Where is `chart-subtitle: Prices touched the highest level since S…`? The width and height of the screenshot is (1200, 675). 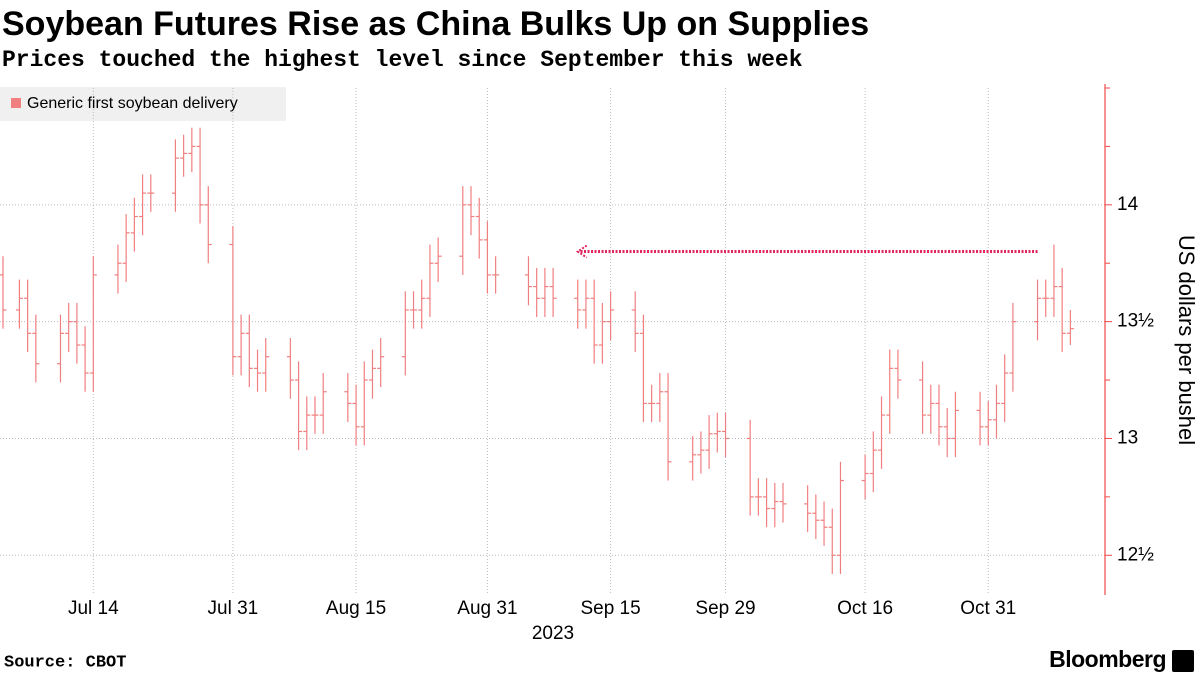
chart-subtitle: Prices touched the highest level since S… is located at coordinates (402, 60).